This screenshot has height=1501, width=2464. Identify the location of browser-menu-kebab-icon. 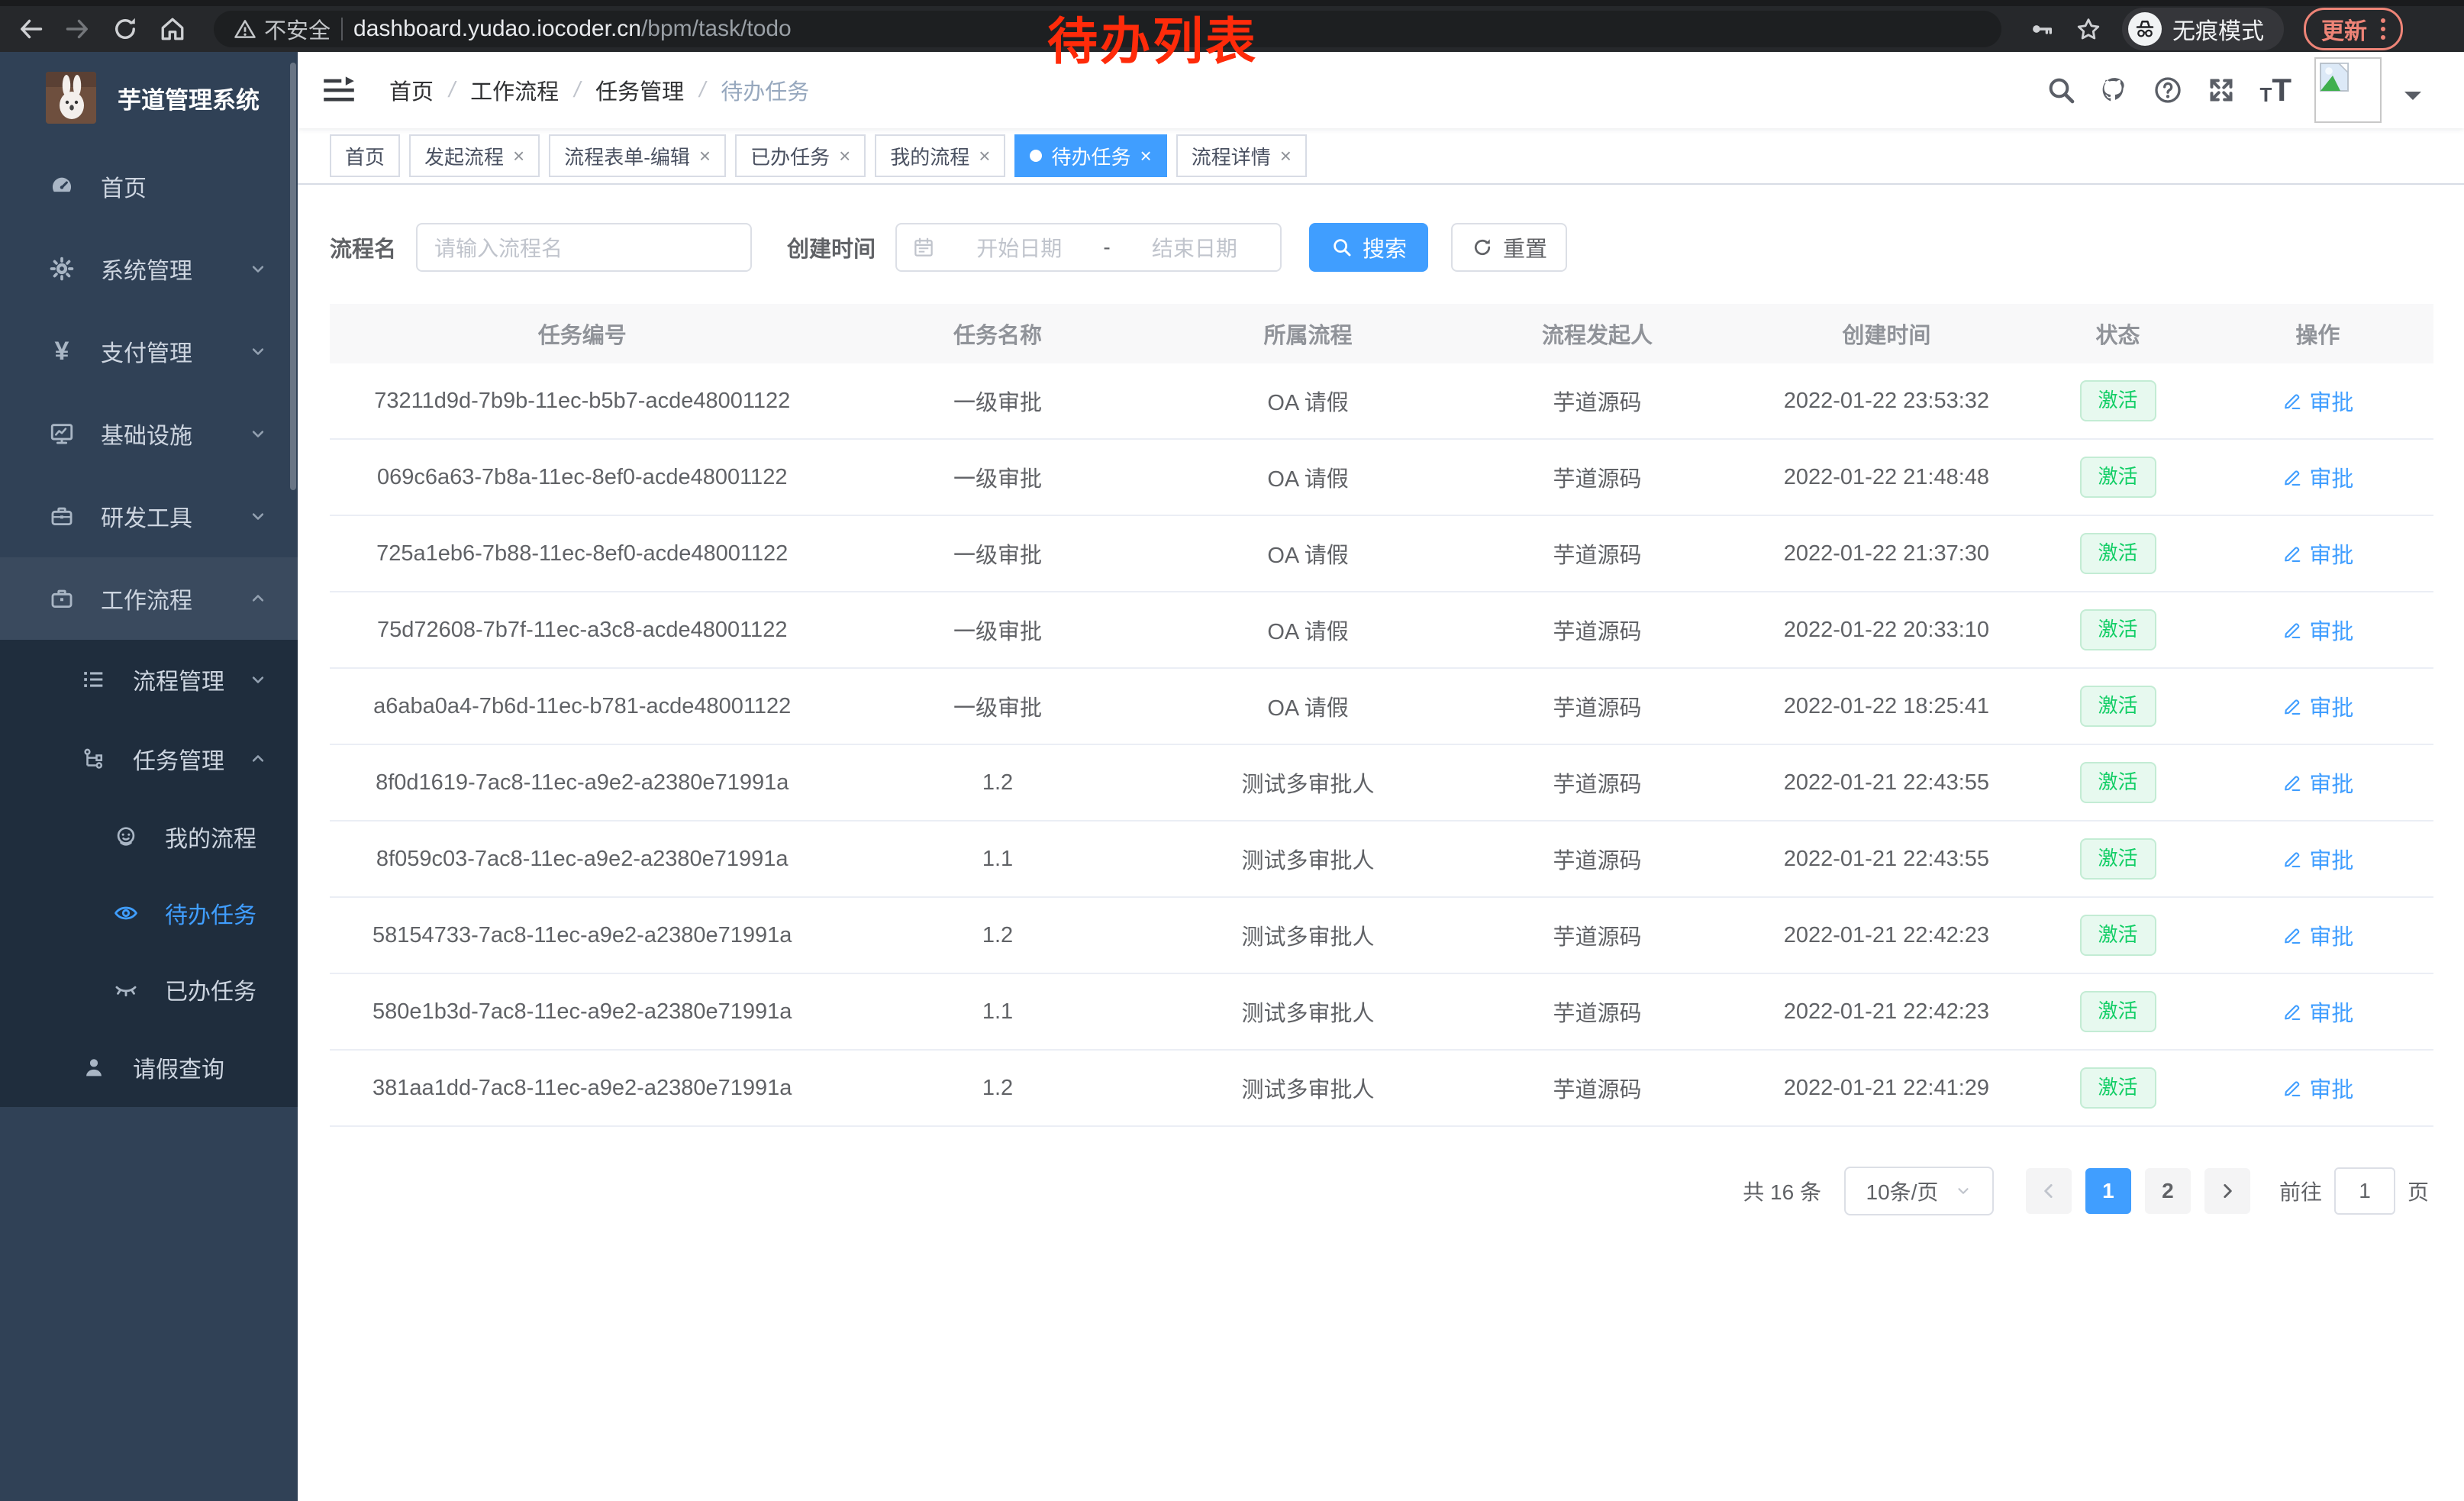
(2383, 29).